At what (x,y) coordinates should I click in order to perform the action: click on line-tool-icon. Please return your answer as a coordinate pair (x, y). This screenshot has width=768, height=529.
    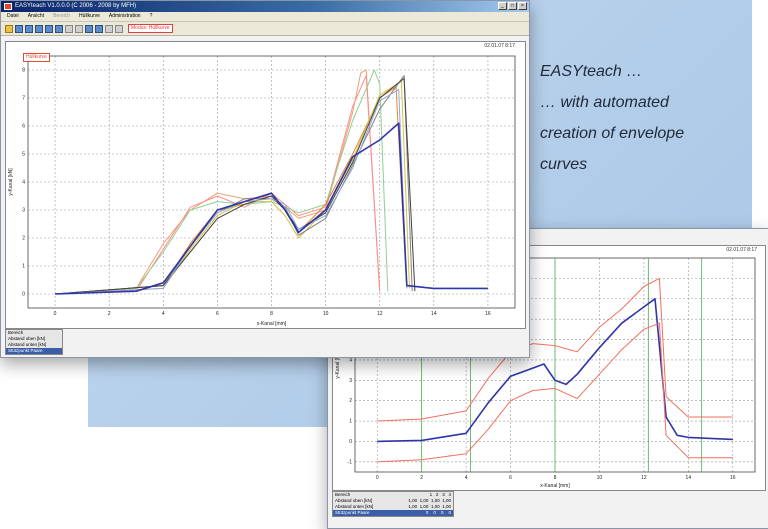
    Looking at the image, I should click on (69, 28).